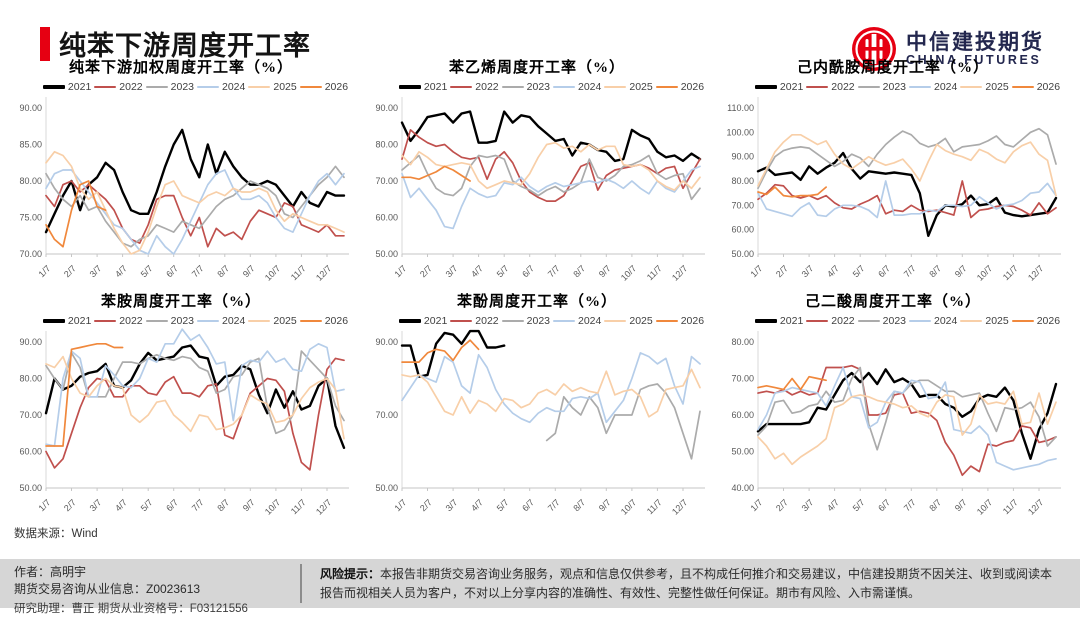  What do you see at coordinates (298, 272) in the screenshot?
I see `svg-text: 11/7` at bounding box center [298, 272].